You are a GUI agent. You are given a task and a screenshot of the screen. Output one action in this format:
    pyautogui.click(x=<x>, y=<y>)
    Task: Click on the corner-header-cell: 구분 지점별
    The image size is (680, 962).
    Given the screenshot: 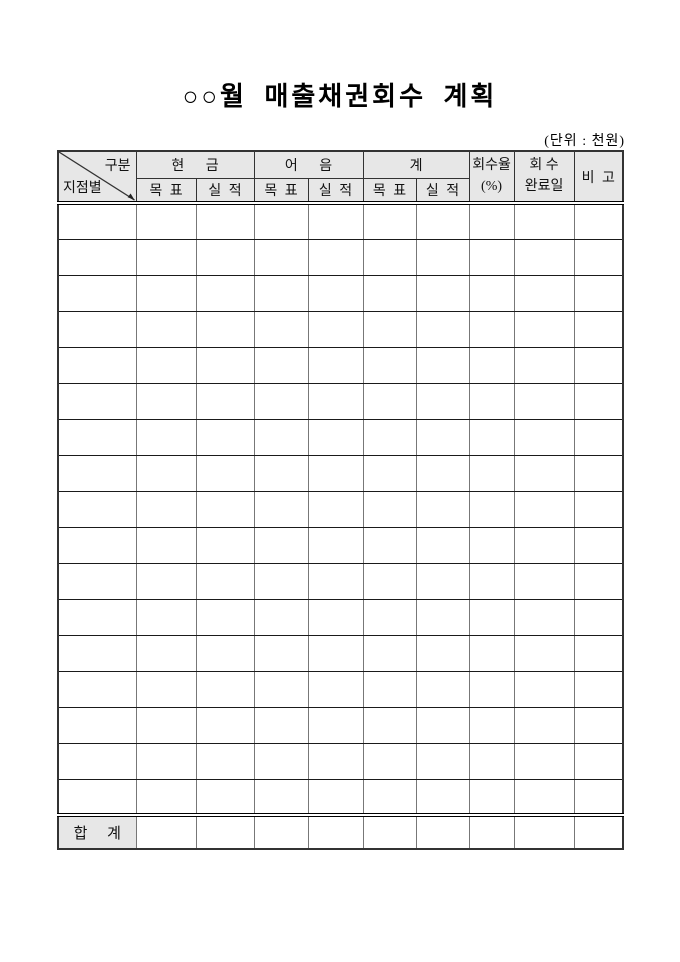 What is the action you would take?
    pyautogui.click(x=97, y=177)
    